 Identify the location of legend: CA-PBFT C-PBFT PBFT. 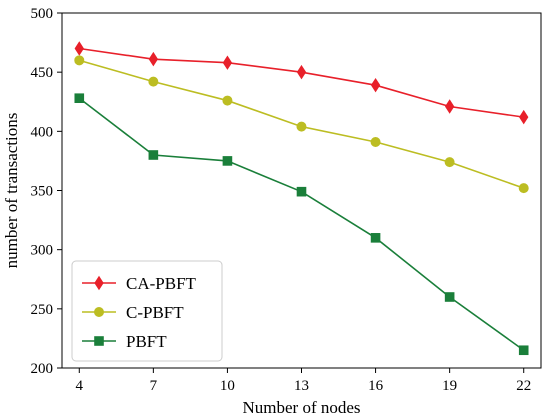
(147, 311).